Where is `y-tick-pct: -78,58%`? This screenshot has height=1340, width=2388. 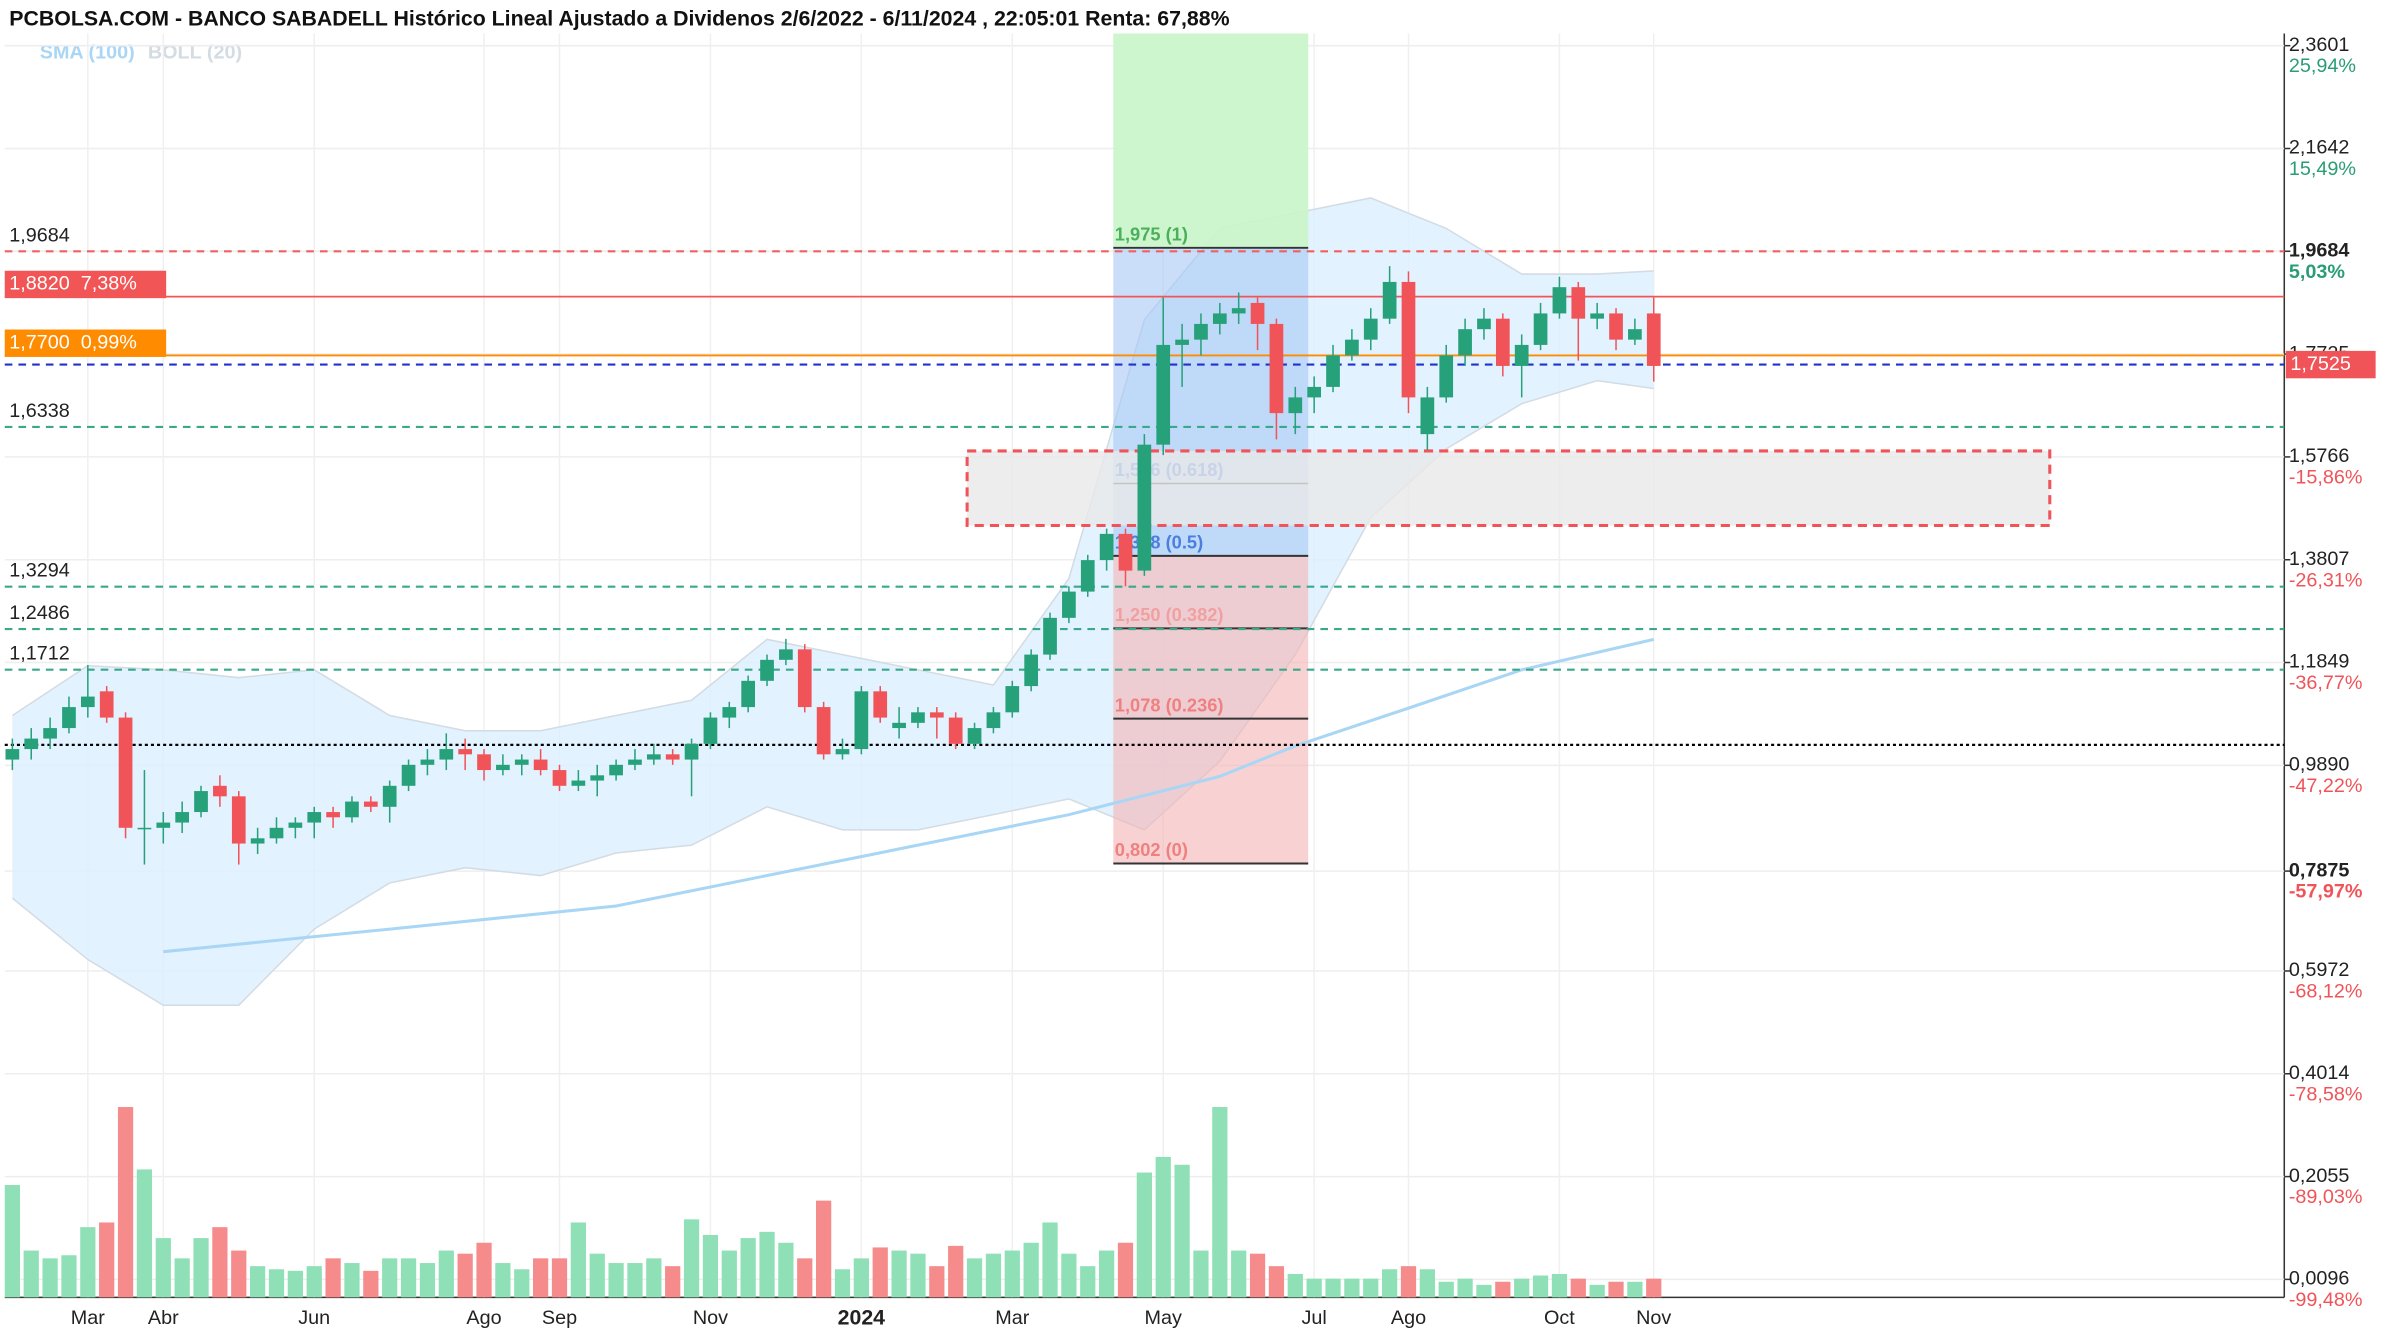 y-tick-pct: -78,58% is located at coordinates (2326, 1094).